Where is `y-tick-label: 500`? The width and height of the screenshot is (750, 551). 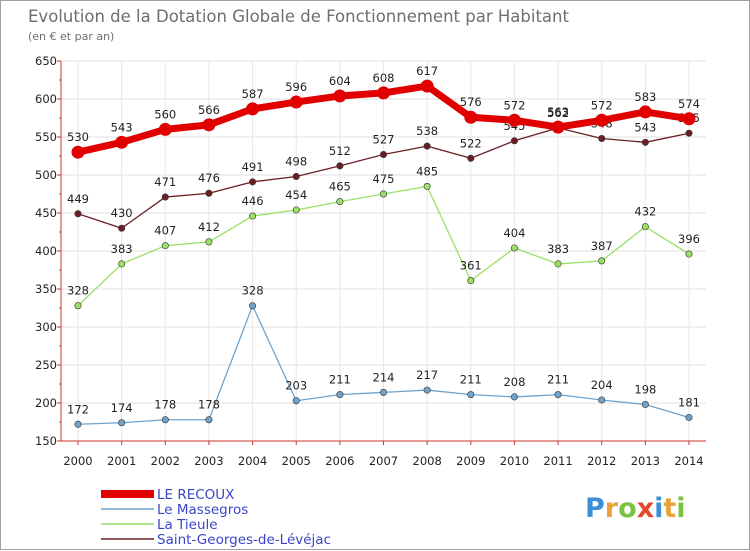
y-tick-label: 500 is located at coordinates (46, 175).